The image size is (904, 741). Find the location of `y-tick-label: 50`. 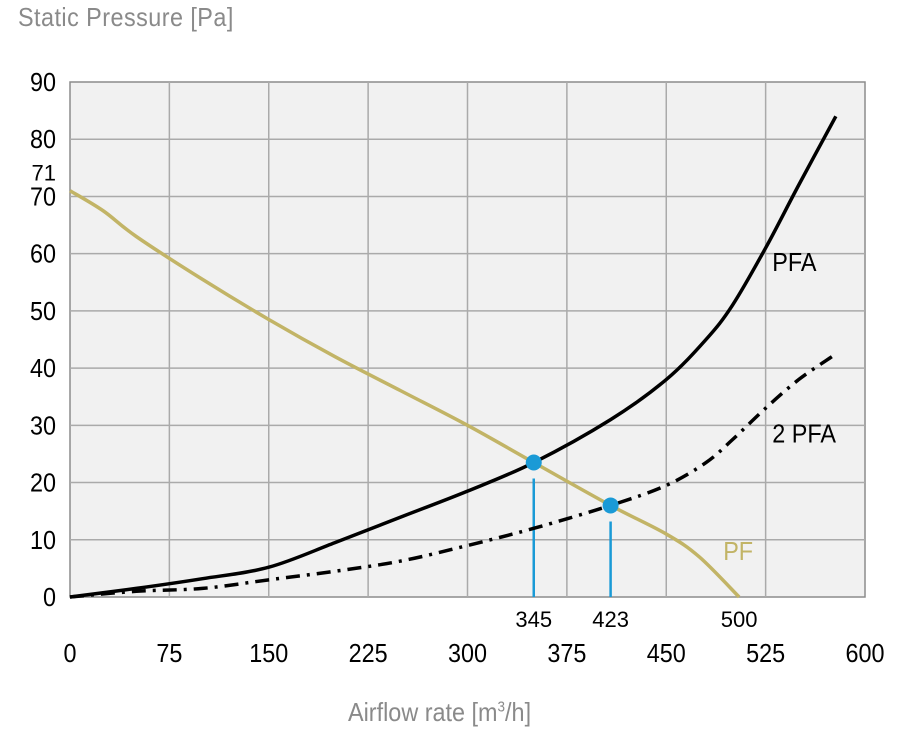

y-tick-label: 50 is located at coordinates (43, 312).